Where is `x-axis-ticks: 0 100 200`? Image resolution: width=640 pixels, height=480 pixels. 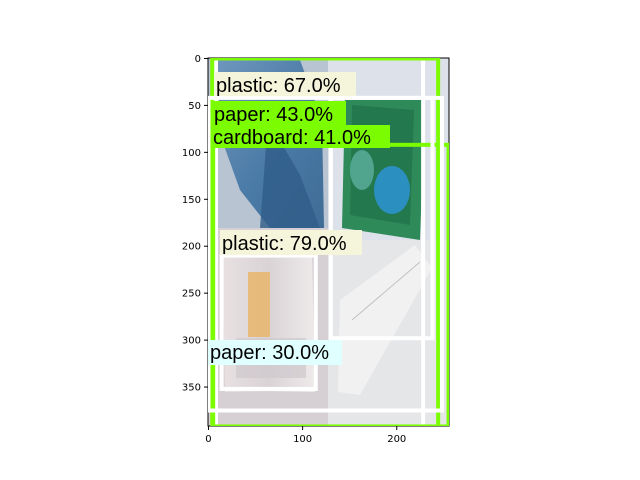
x-axis-ticks: 0 100 200 is located at coordinates (305, 435).